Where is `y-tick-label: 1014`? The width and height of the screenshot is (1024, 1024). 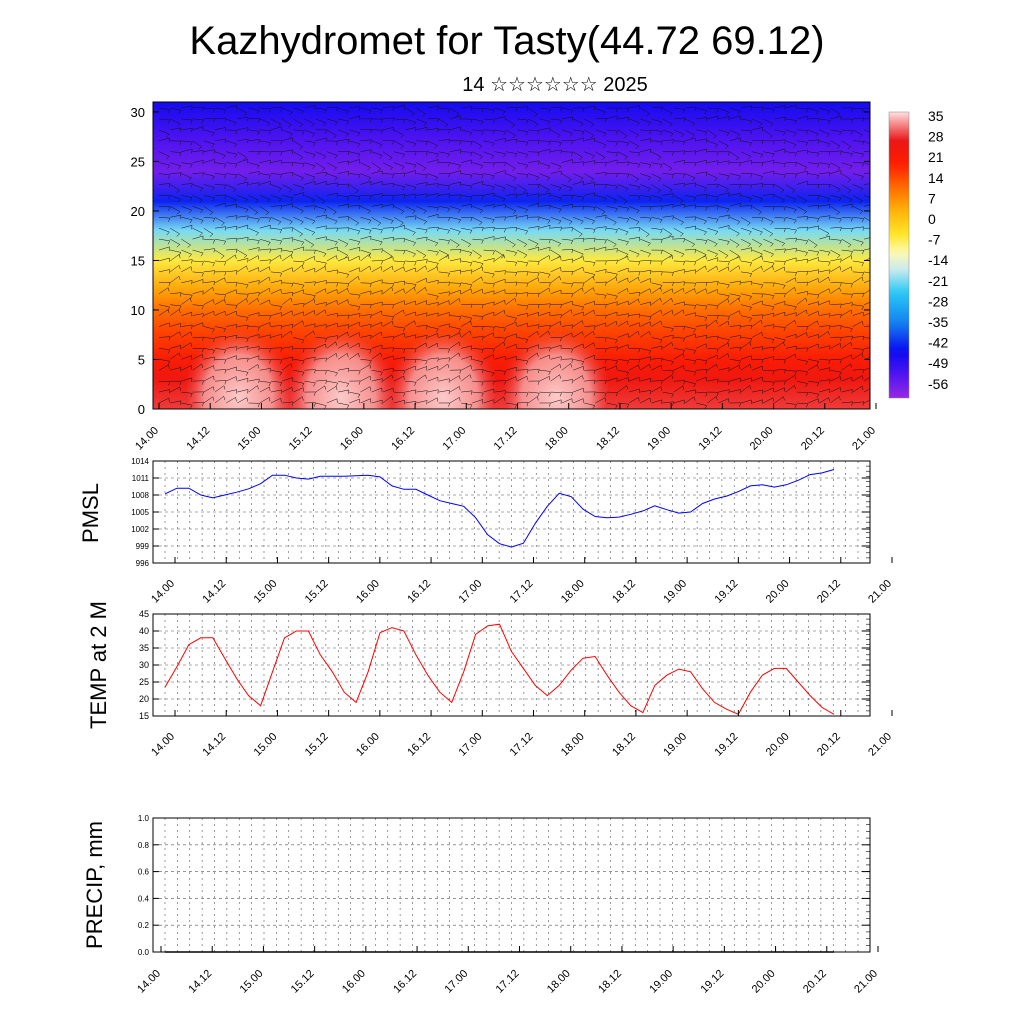 y-tick-label: 1014 is located at coordinates (140, 461).